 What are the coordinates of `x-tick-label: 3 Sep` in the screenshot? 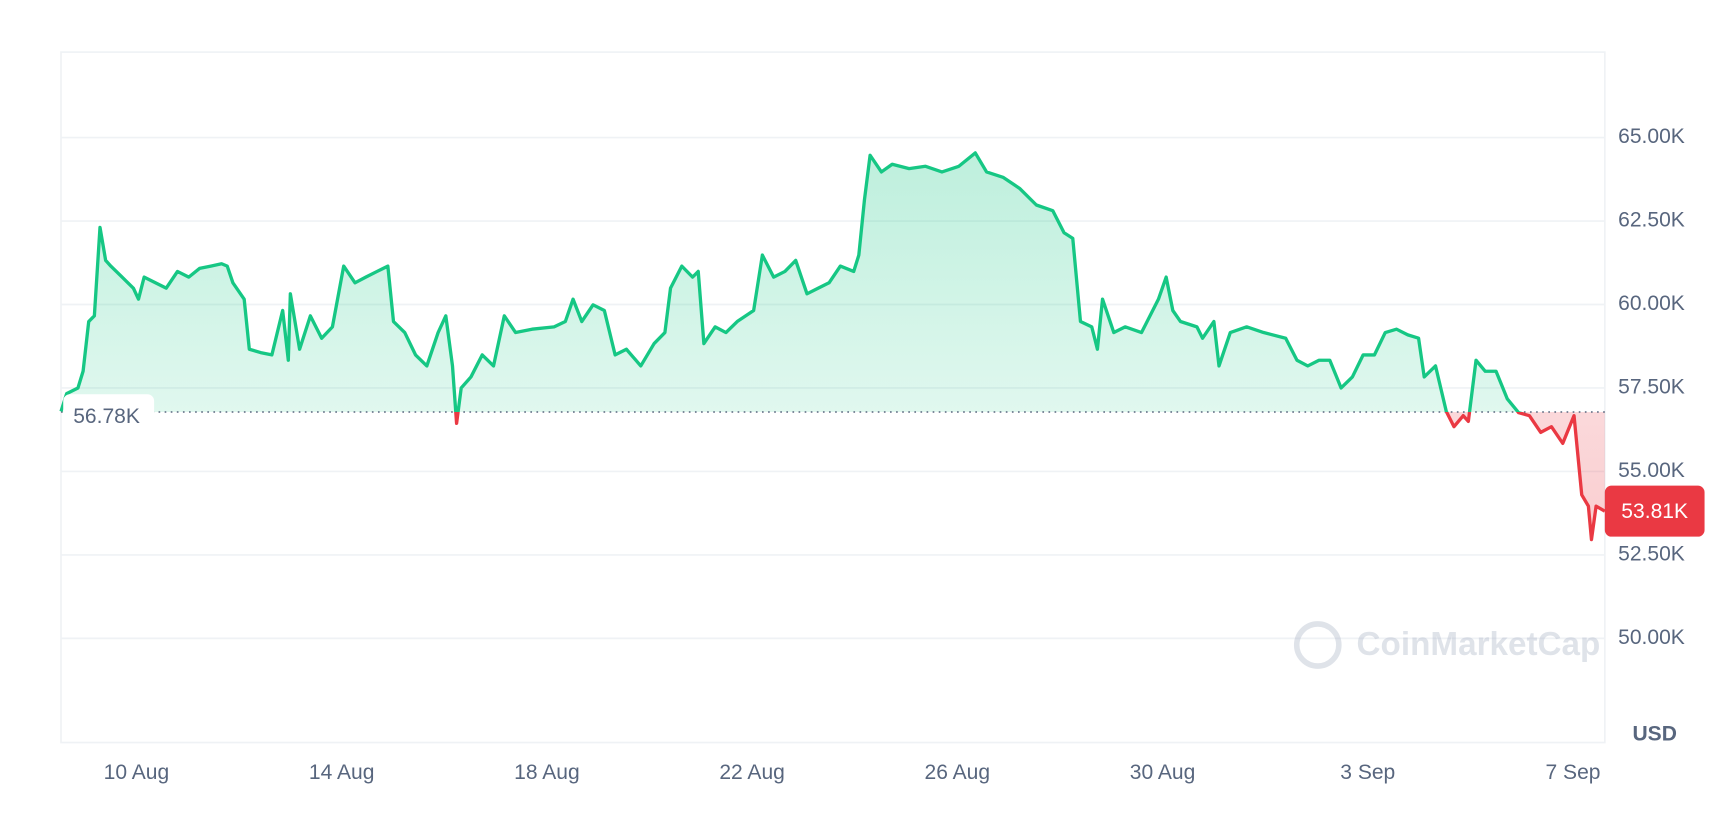 It's located at (1367, 772).